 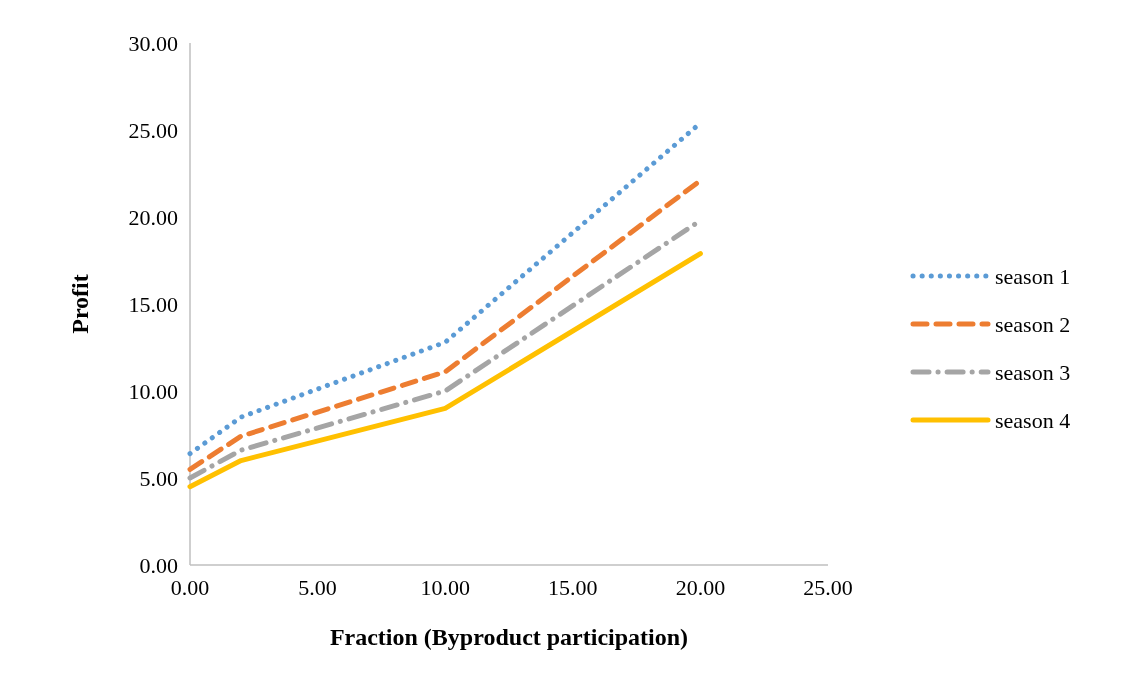 I want to click on legend-label: season 2, so click(x=1033, y=324).